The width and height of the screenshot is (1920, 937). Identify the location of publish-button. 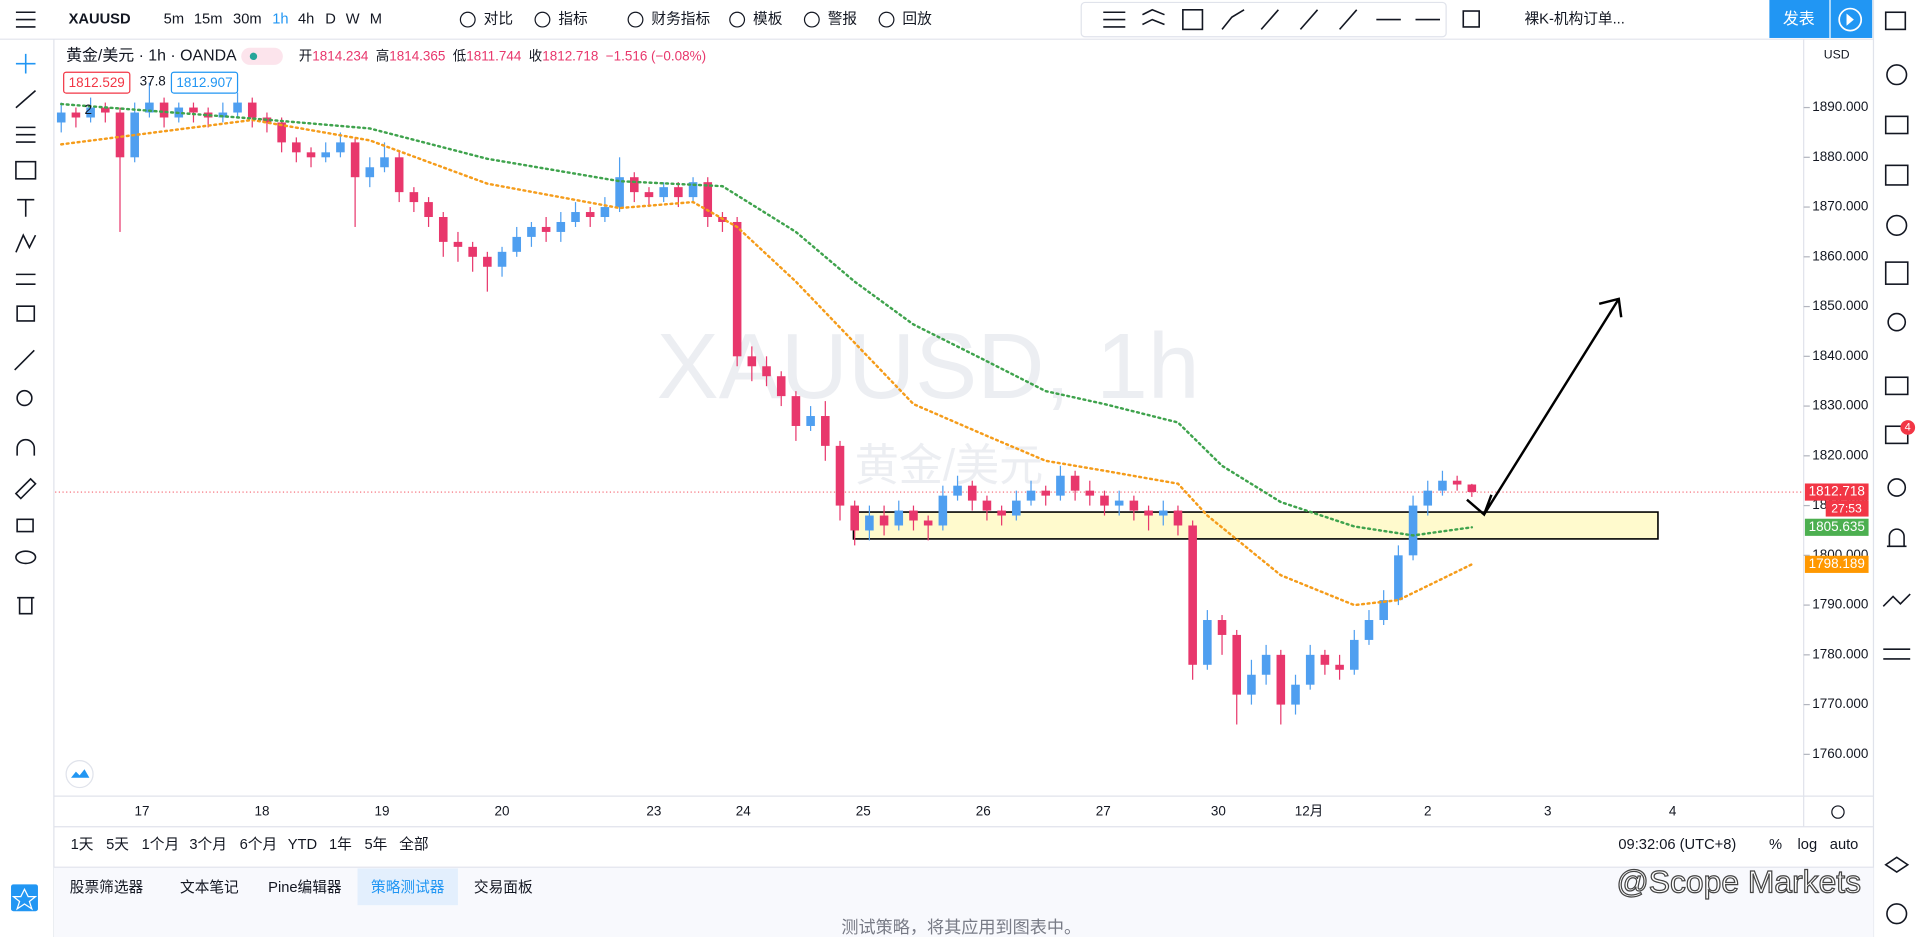
(1799, 19).